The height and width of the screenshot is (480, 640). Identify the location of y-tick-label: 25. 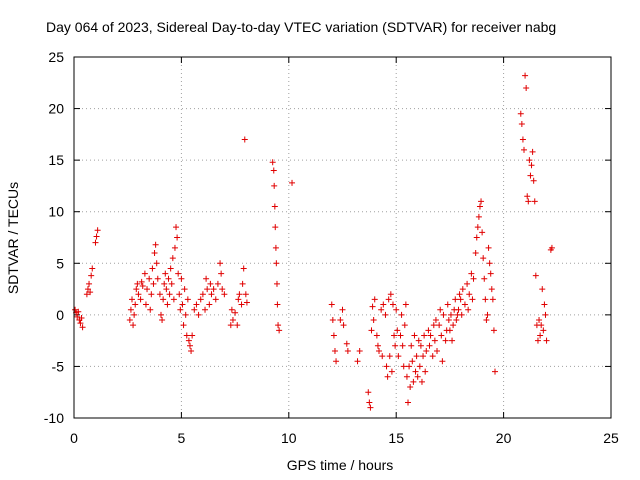
(56, 57).